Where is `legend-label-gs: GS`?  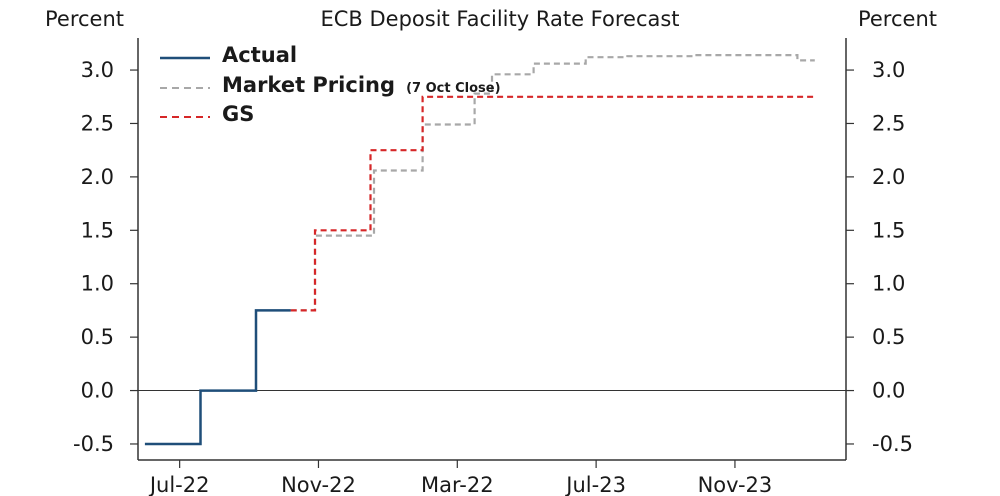
legend-label-gs: GS is located at coordinates (238, 114).